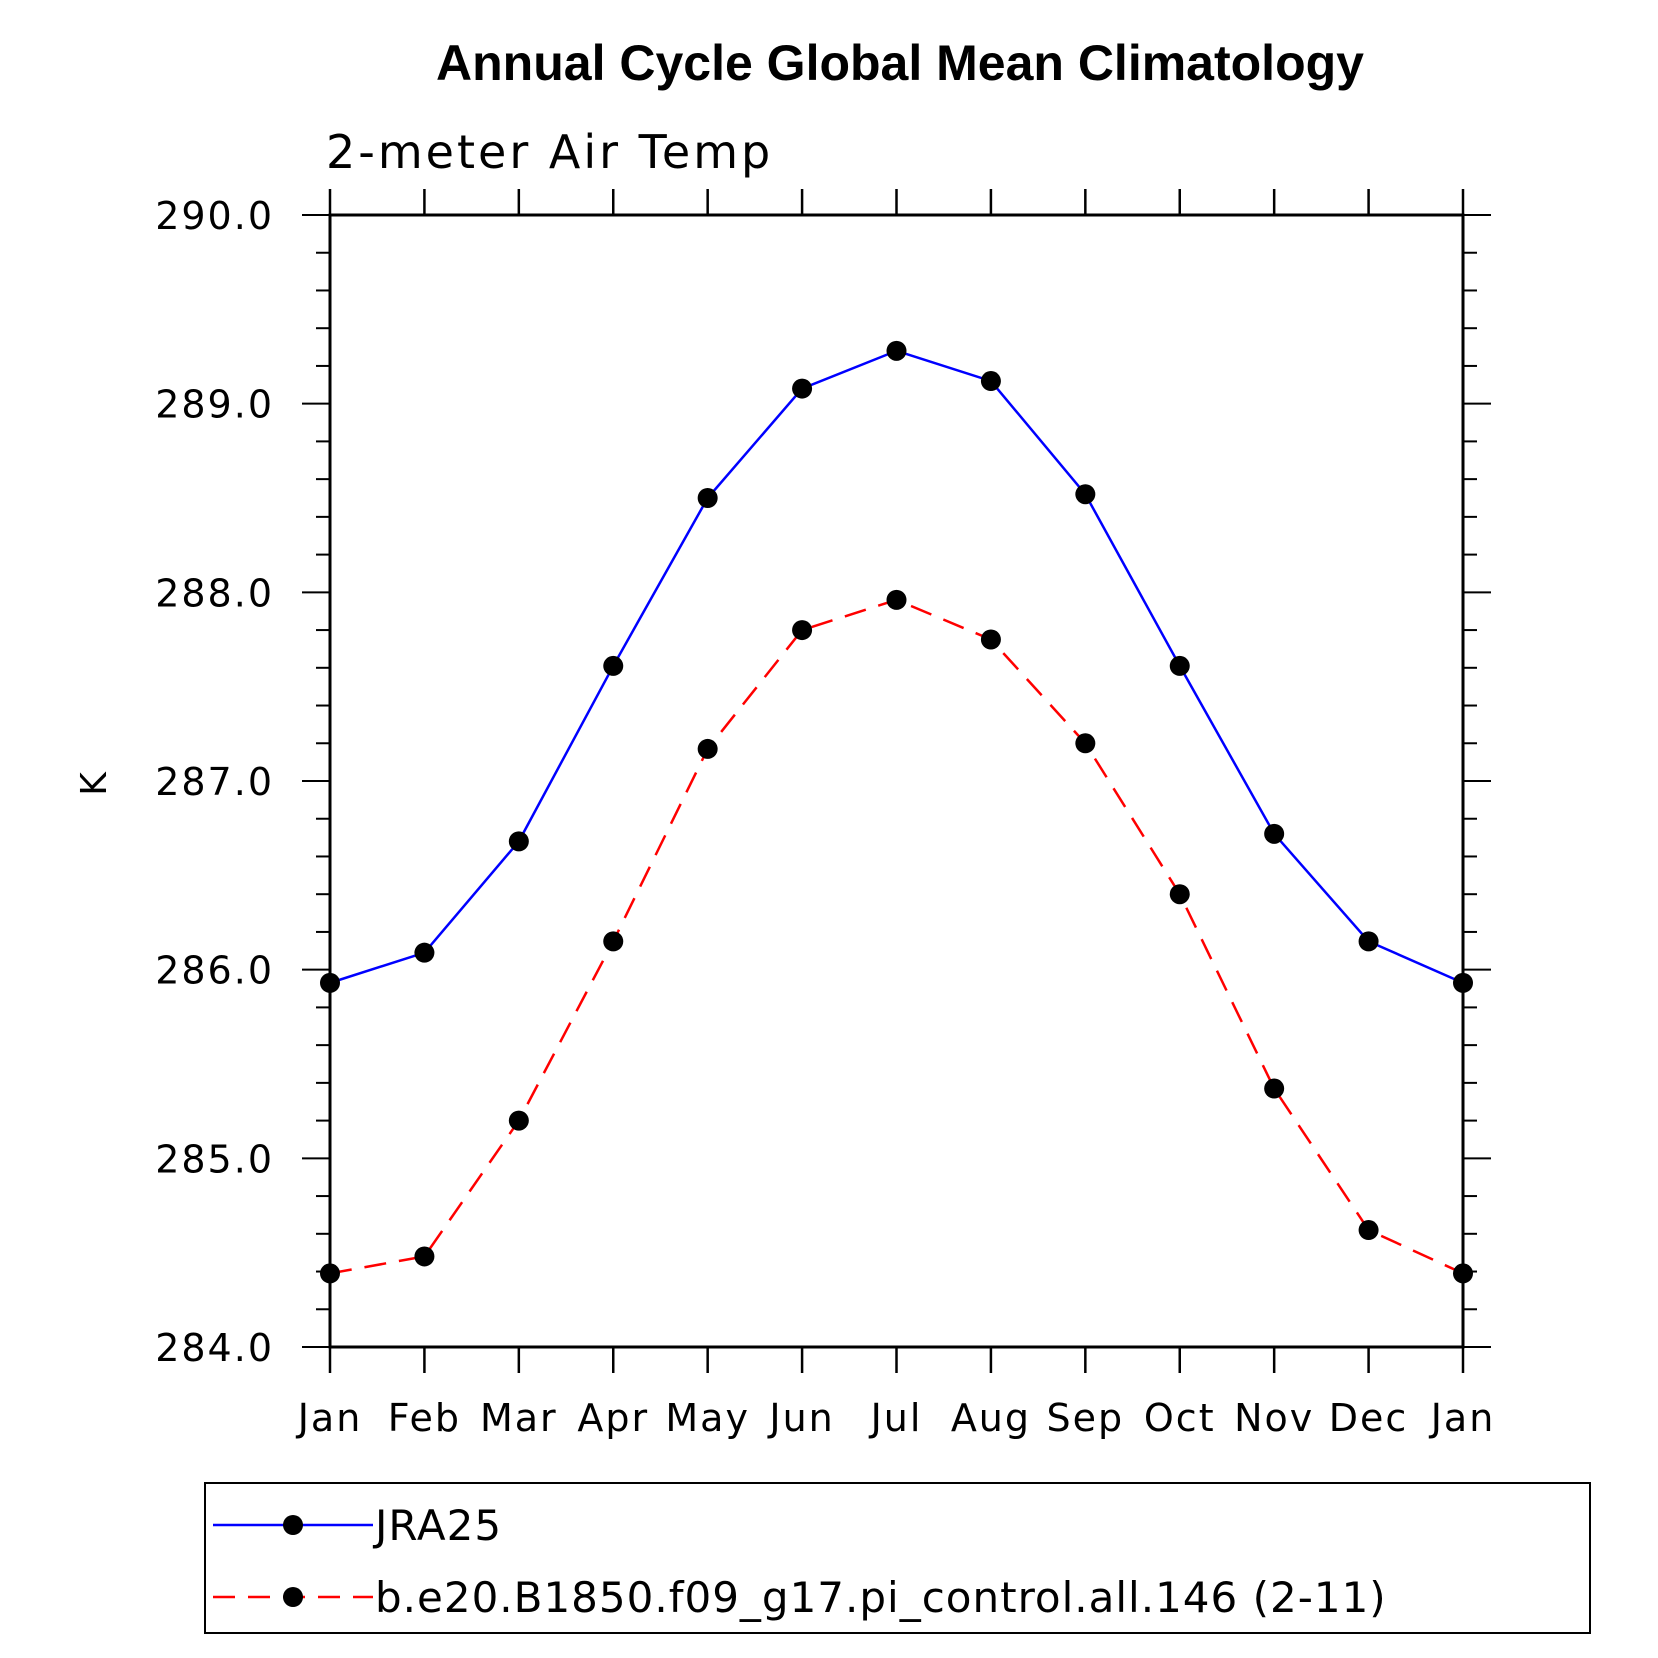 This screenshot has width=1658, height=1658. What do you see at coordinates (519, 1418) in the screenshot?
I see `x-tick-label: Mar` at bounding box center [519, 1418].